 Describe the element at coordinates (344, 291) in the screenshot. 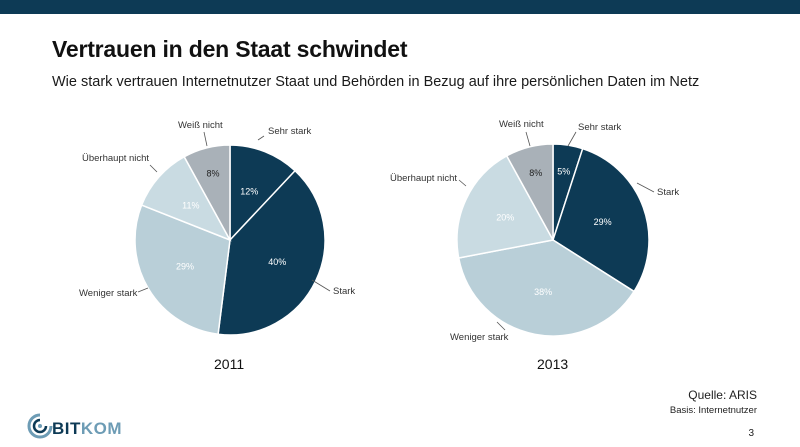

I see `pie-2011-category-stark: Stark` at that location.